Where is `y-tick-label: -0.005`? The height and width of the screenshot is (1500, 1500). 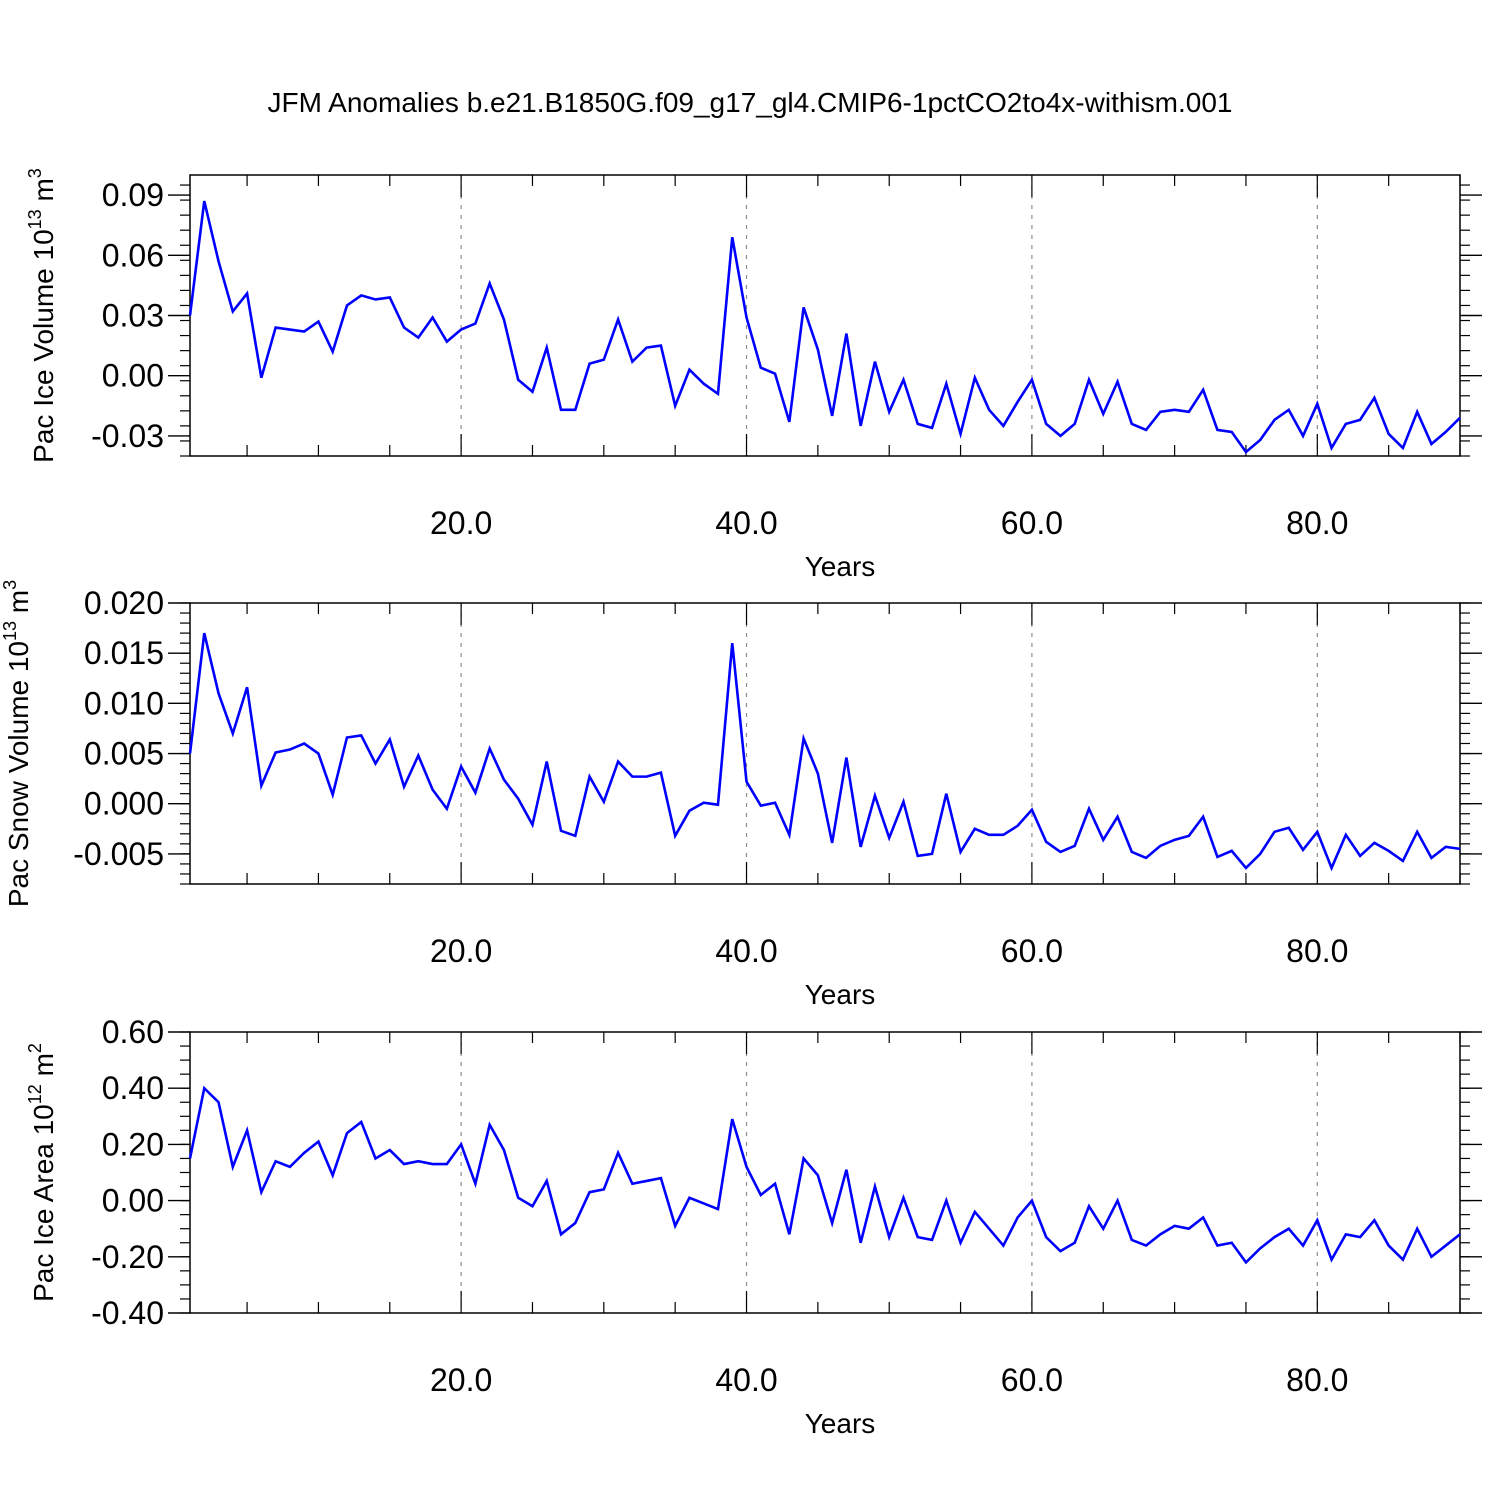
y-tick-label: -0.005 is located at coordinates (118, 854).